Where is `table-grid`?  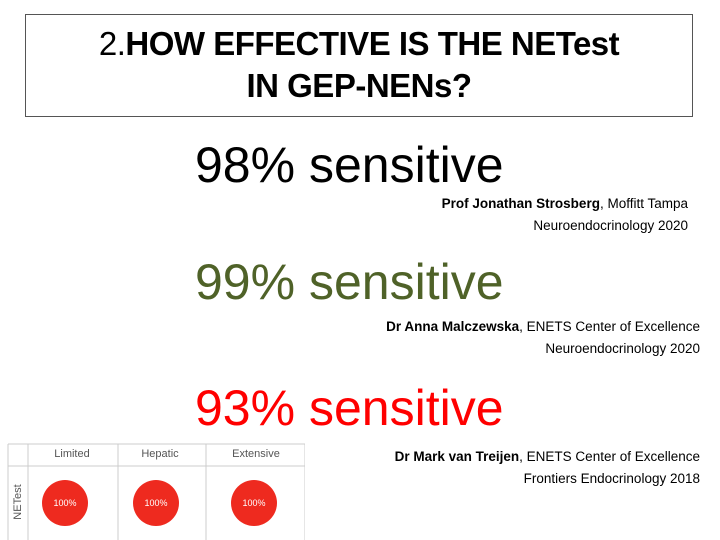 table-grid is located at coordinates (156, 491).